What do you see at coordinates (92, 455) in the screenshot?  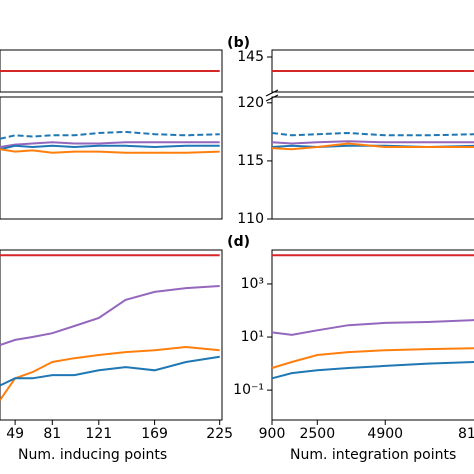 I see `x-axis-label: Num. inducing points` at bounding box center [92, 455].